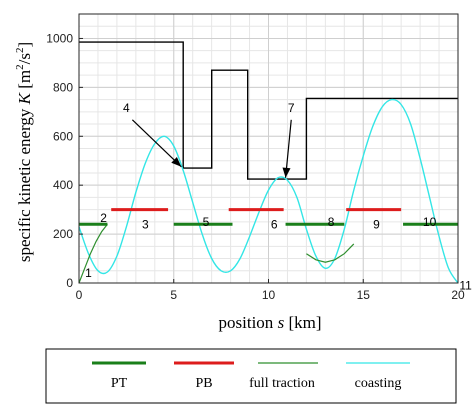  What do you see at coordinates (430, 222) in the screenshot?
I see `segment-number-label: 10` at bounding box center [430, 222].